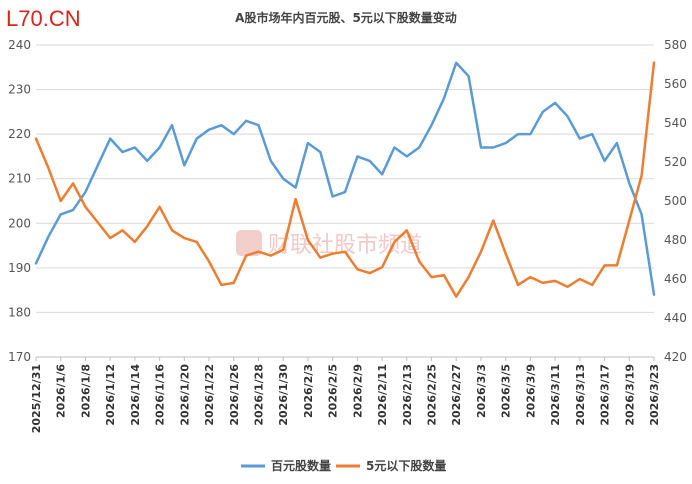  Describe the element at coordinates (343, 465) in the screenshot. I see `legend: 百元股数量 5元以下股数量` at that location.